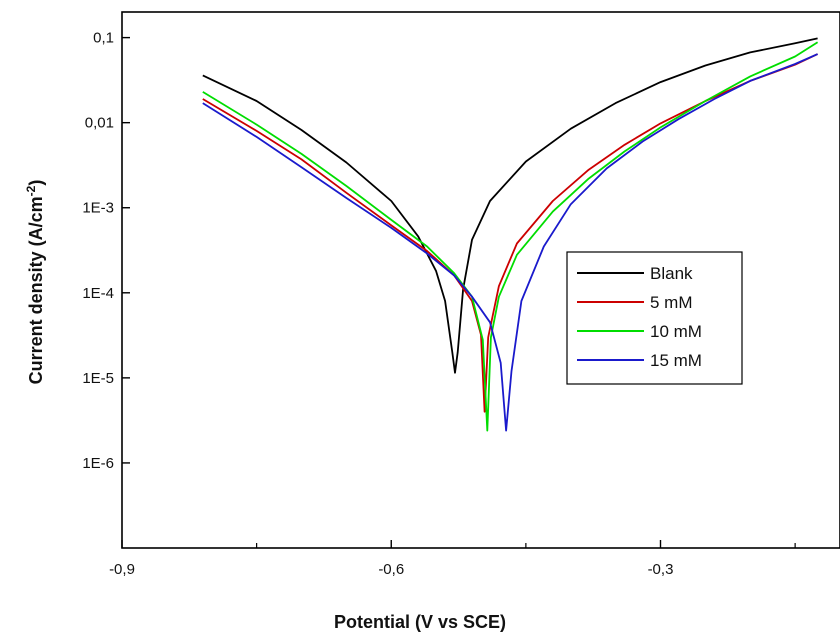  What do you see at coordinates (661, 569) in the screenshot?
I see `x-tick-label: -0,3` at bounding box center [661, 569].